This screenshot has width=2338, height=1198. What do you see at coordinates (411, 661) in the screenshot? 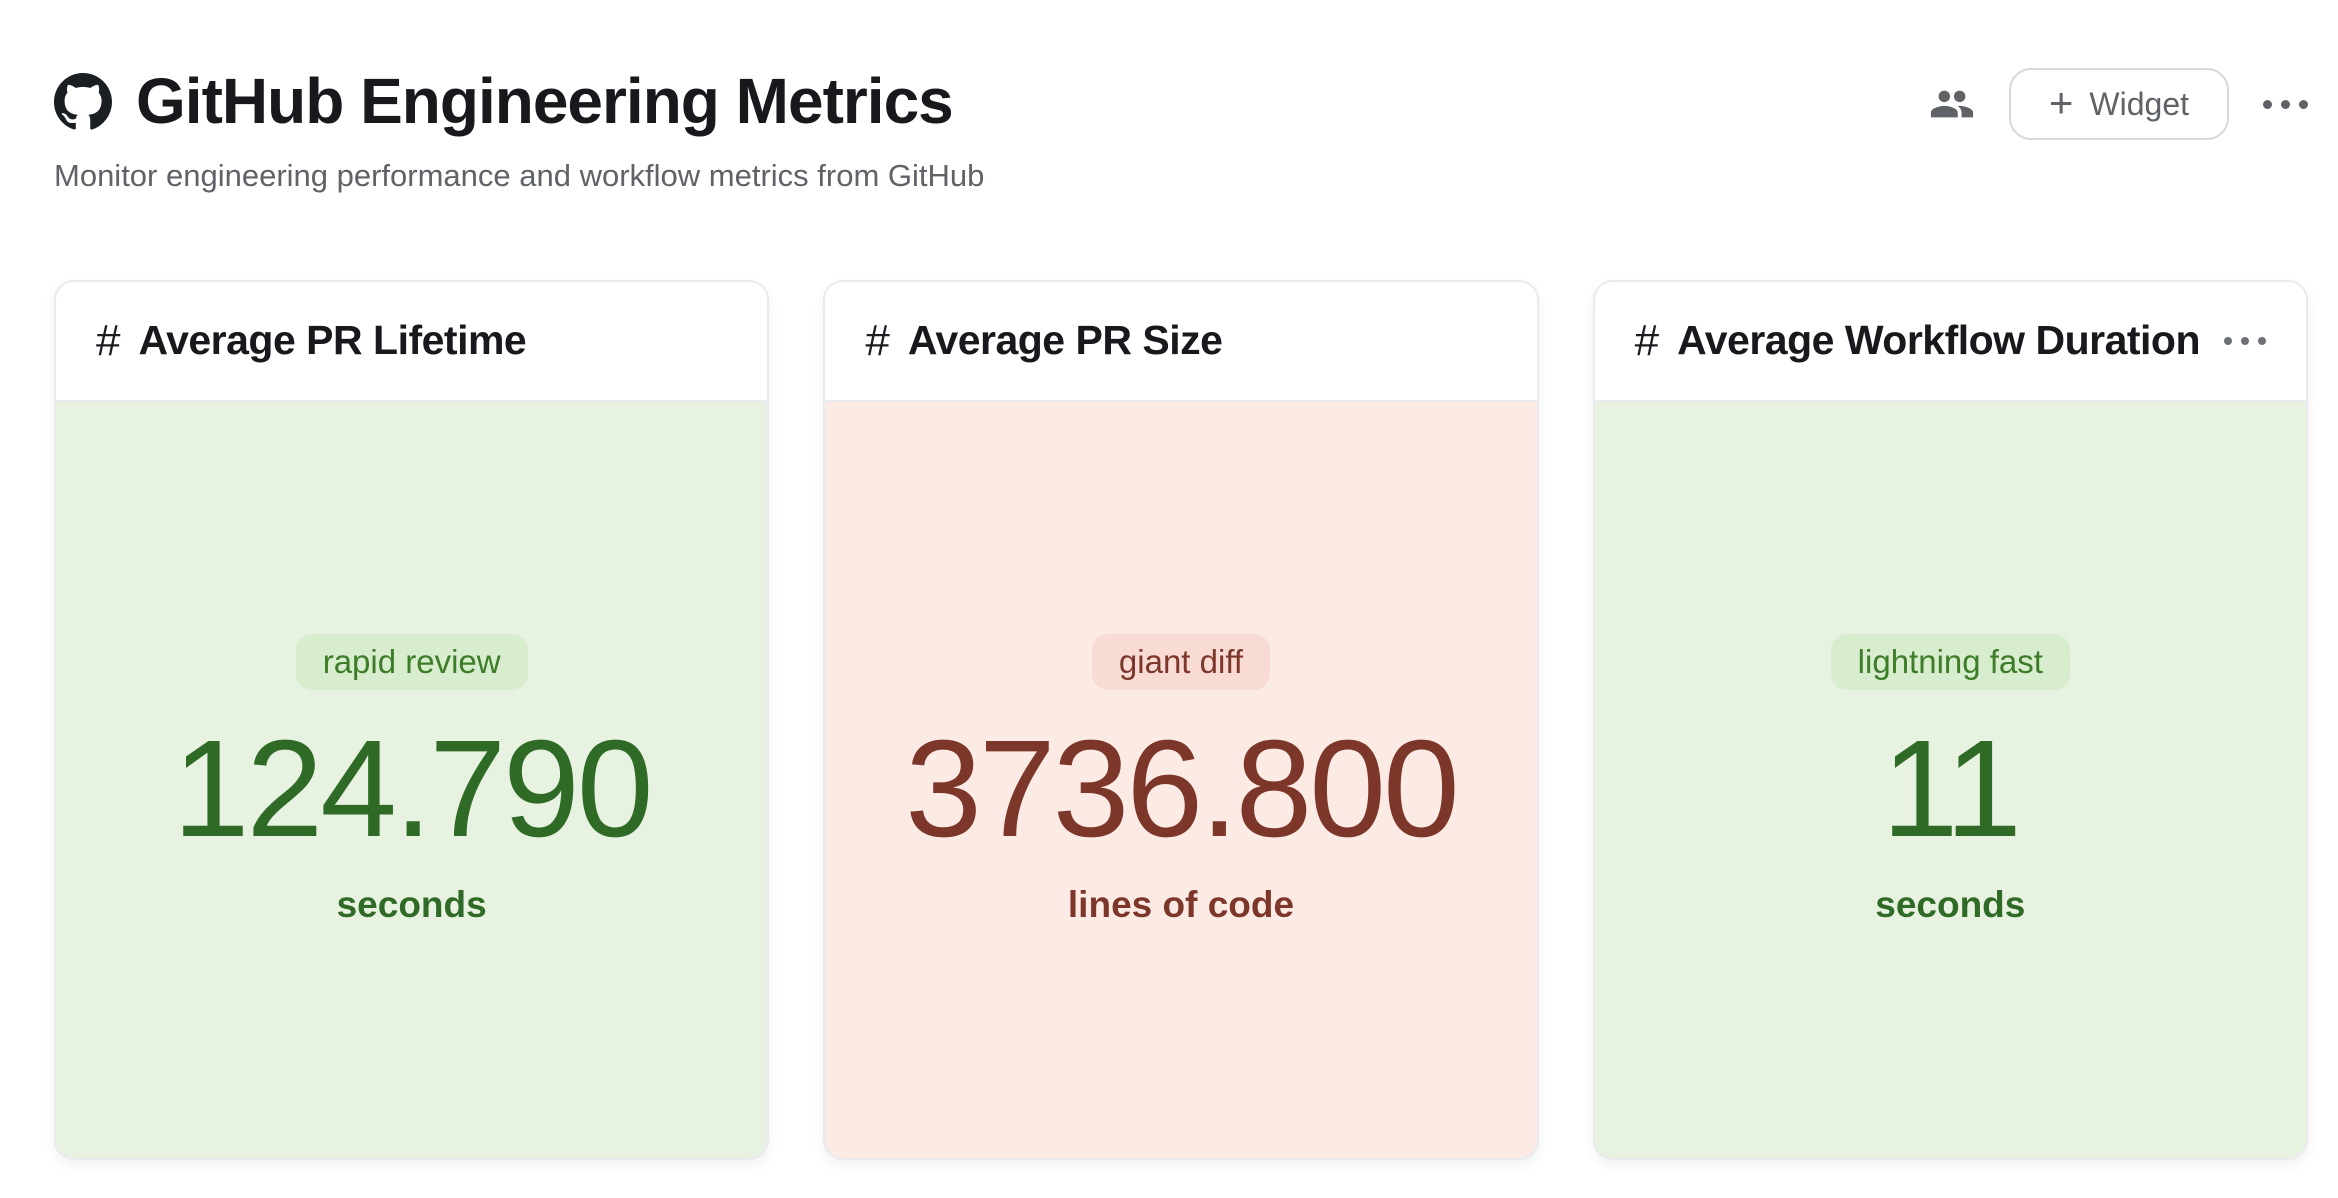
I see `status-badge: rapid review` at bounding box center [411, 661].